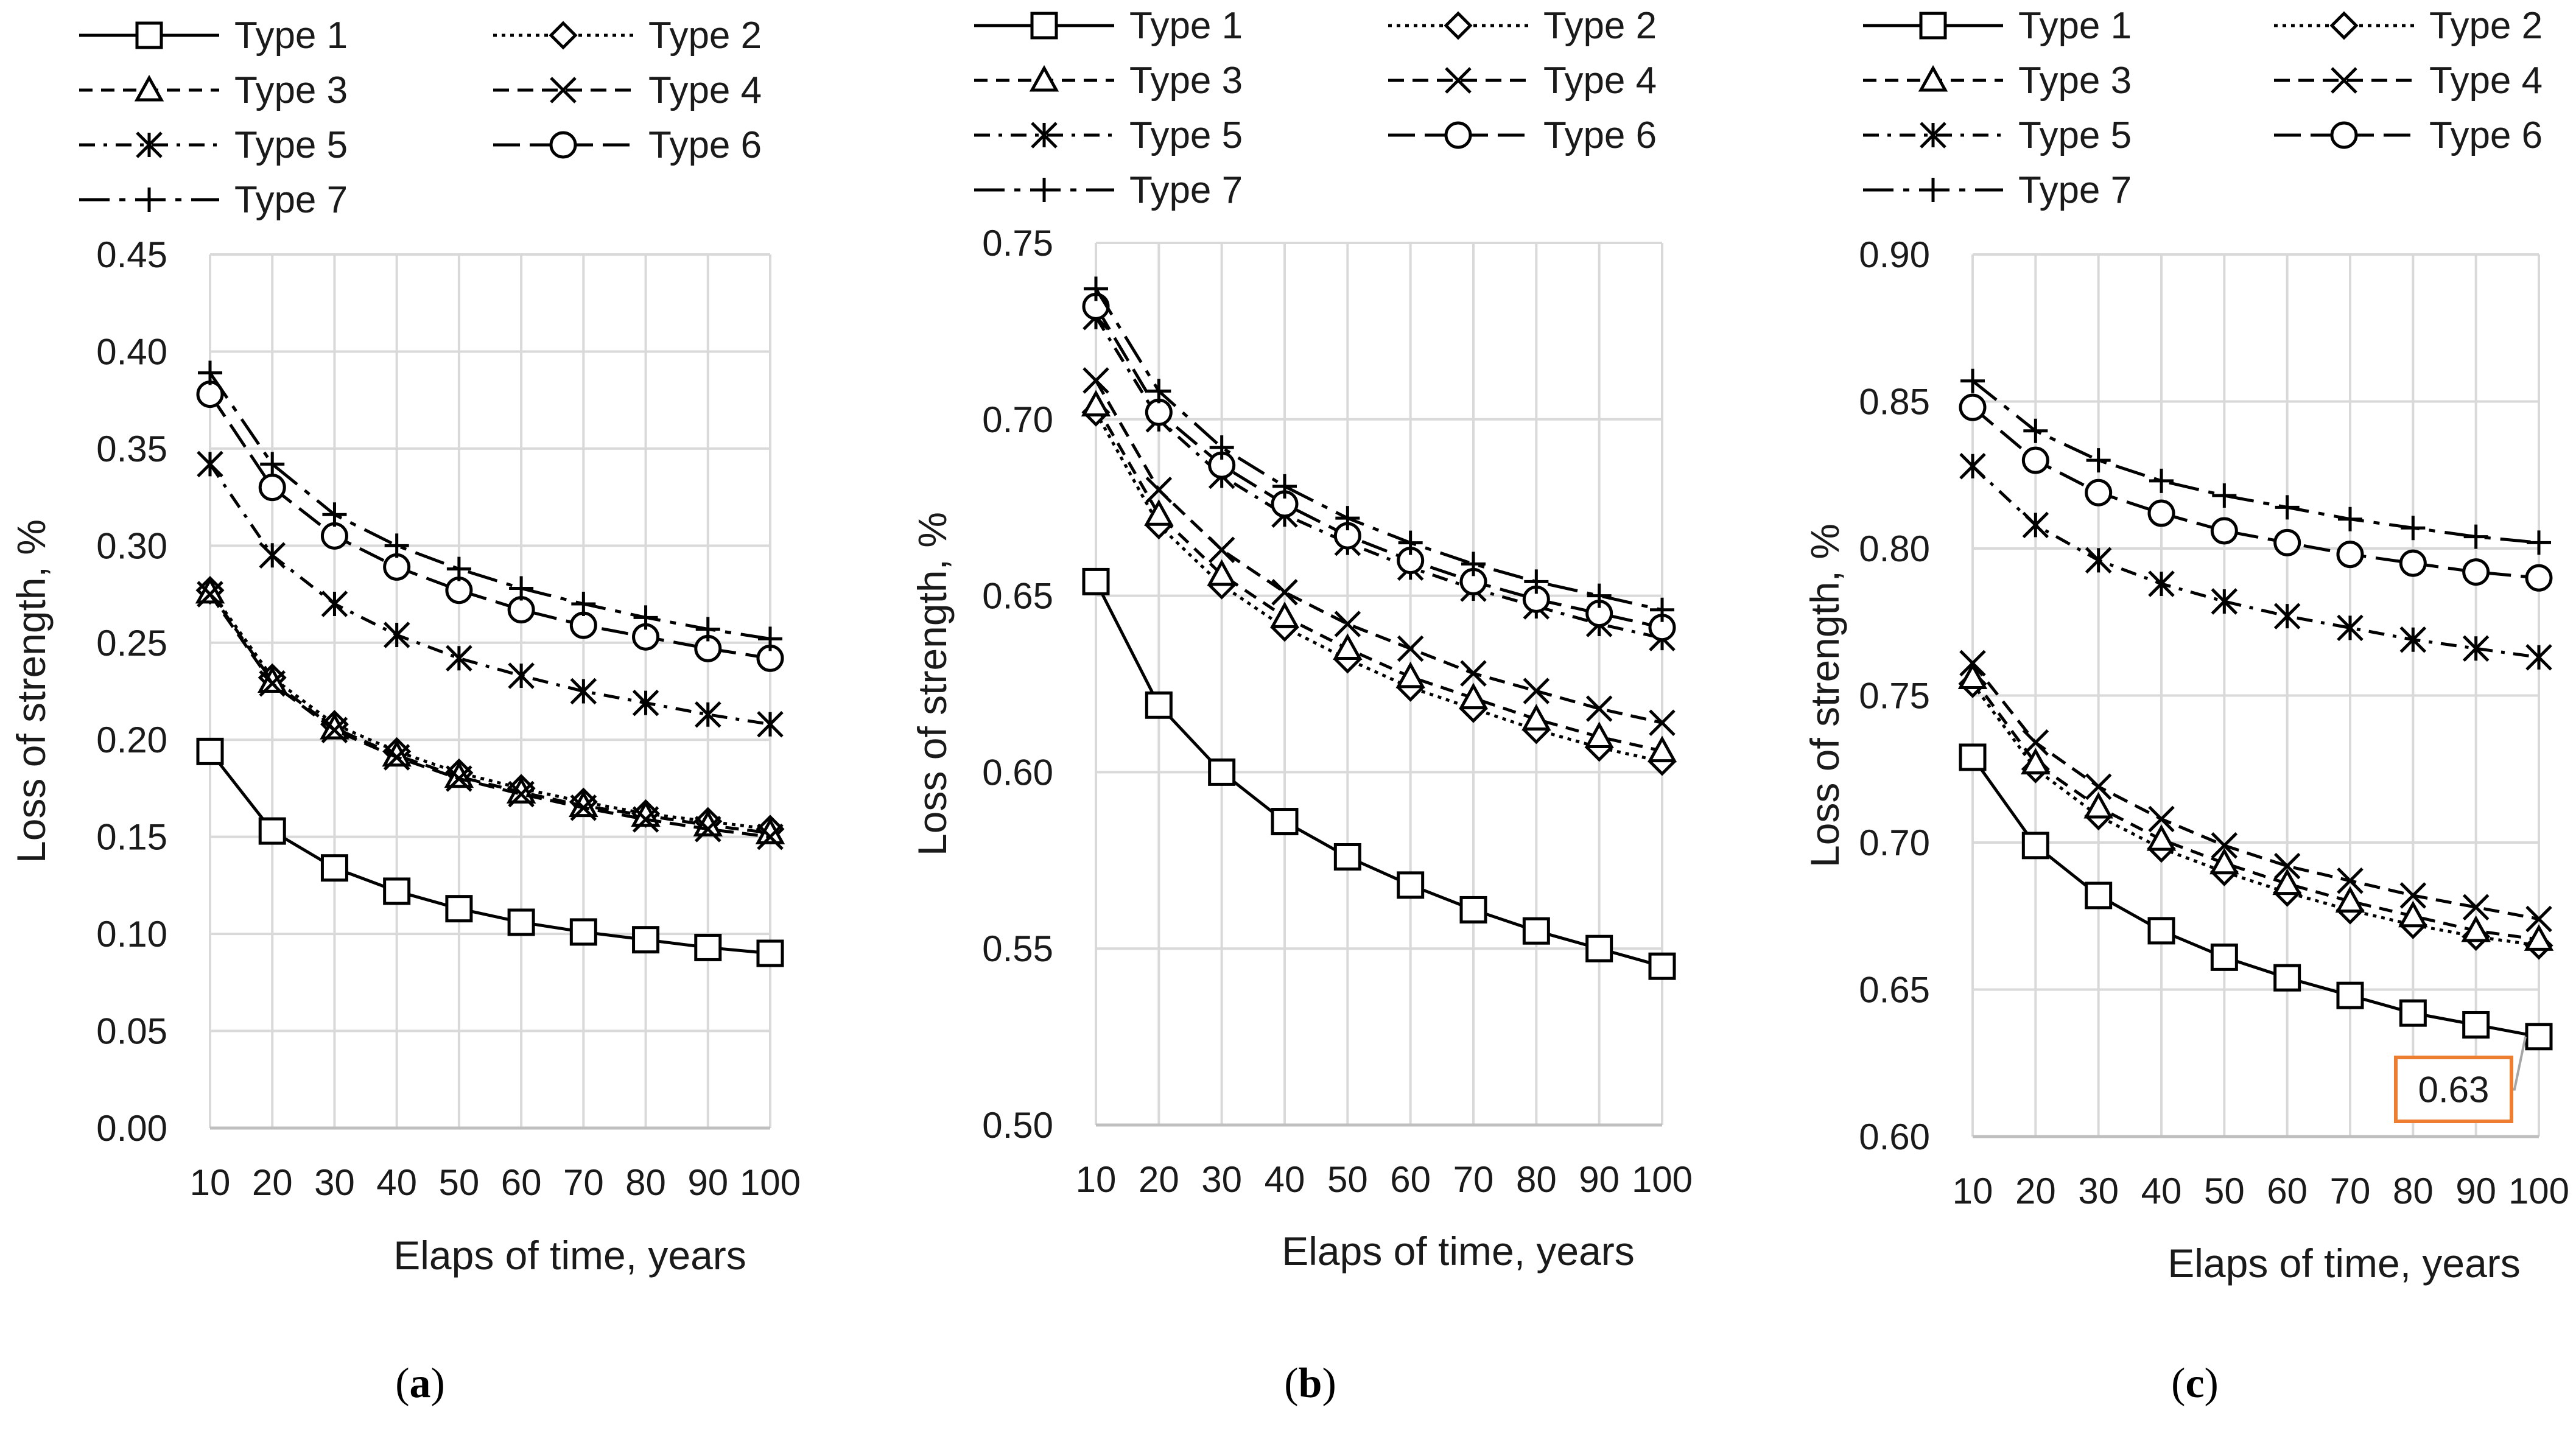  Describe the element at coordinates (2408, 81) in the screenshot. I see `legend-item: Type 4` at that location.